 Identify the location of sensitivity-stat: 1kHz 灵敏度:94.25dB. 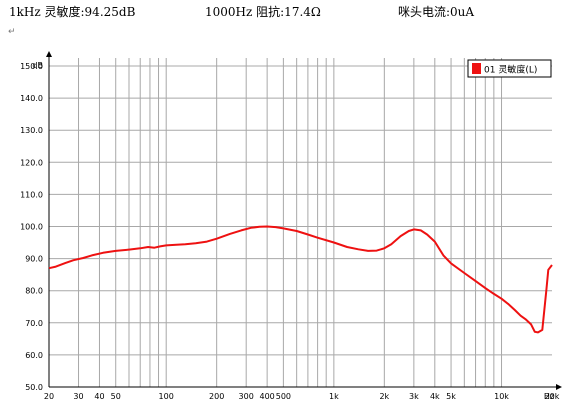
(72, 12).